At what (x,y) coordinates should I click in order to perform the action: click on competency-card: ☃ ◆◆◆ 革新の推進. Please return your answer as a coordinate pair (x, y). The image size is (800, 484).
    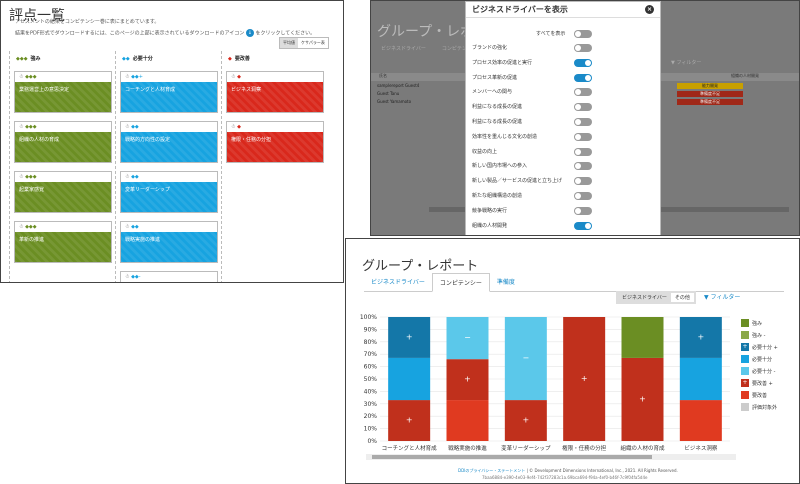
    Looking at the image, I should click on (63, 242).